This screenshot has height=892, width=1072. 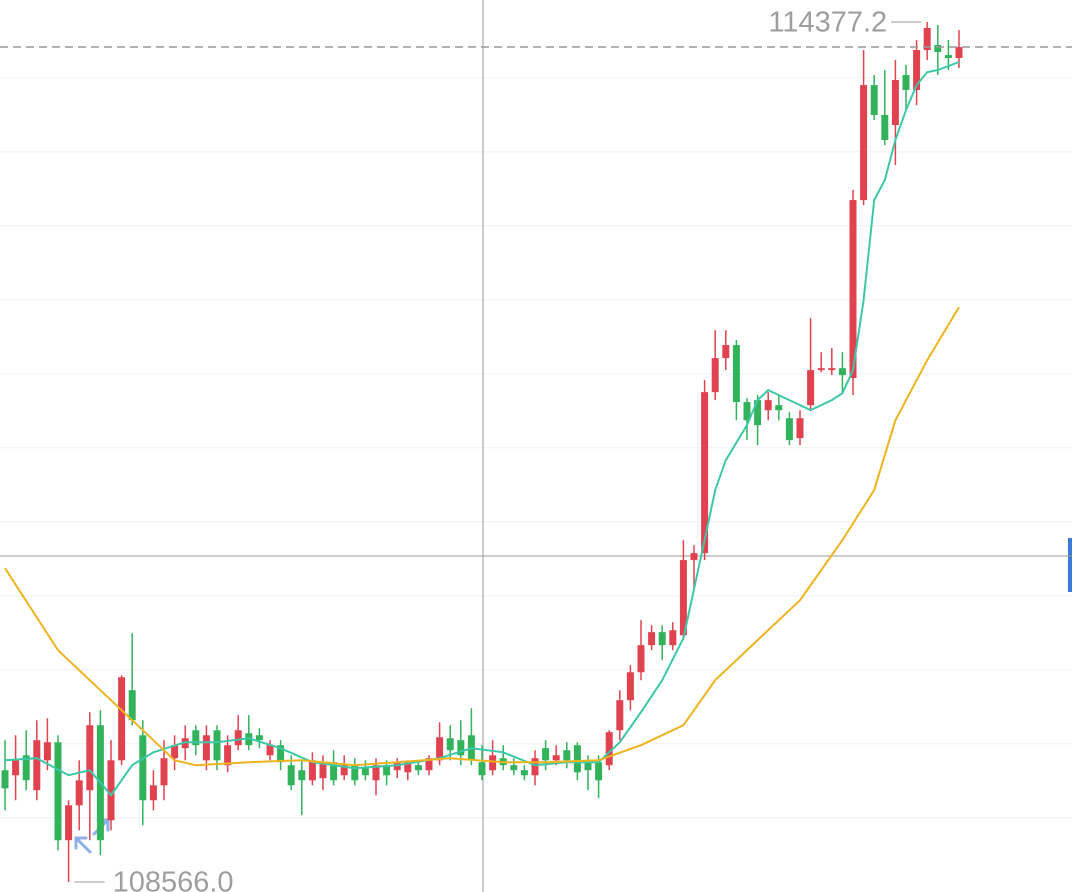 What do you see at coordinates (173, 879) in the screenshot?
I see `low-label: 108566.0` at bounding box center [173, 879].